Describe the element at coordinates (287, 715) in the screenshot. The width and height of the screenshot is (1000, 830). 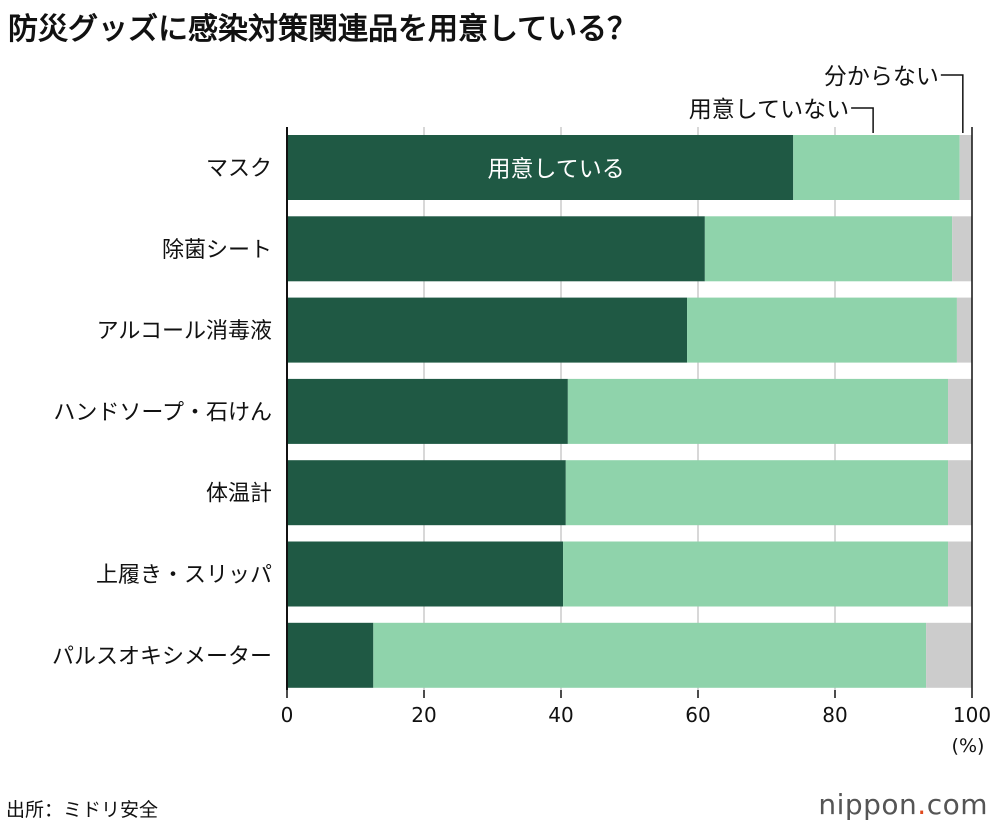
I see `x-tick-label: 0` at that location.